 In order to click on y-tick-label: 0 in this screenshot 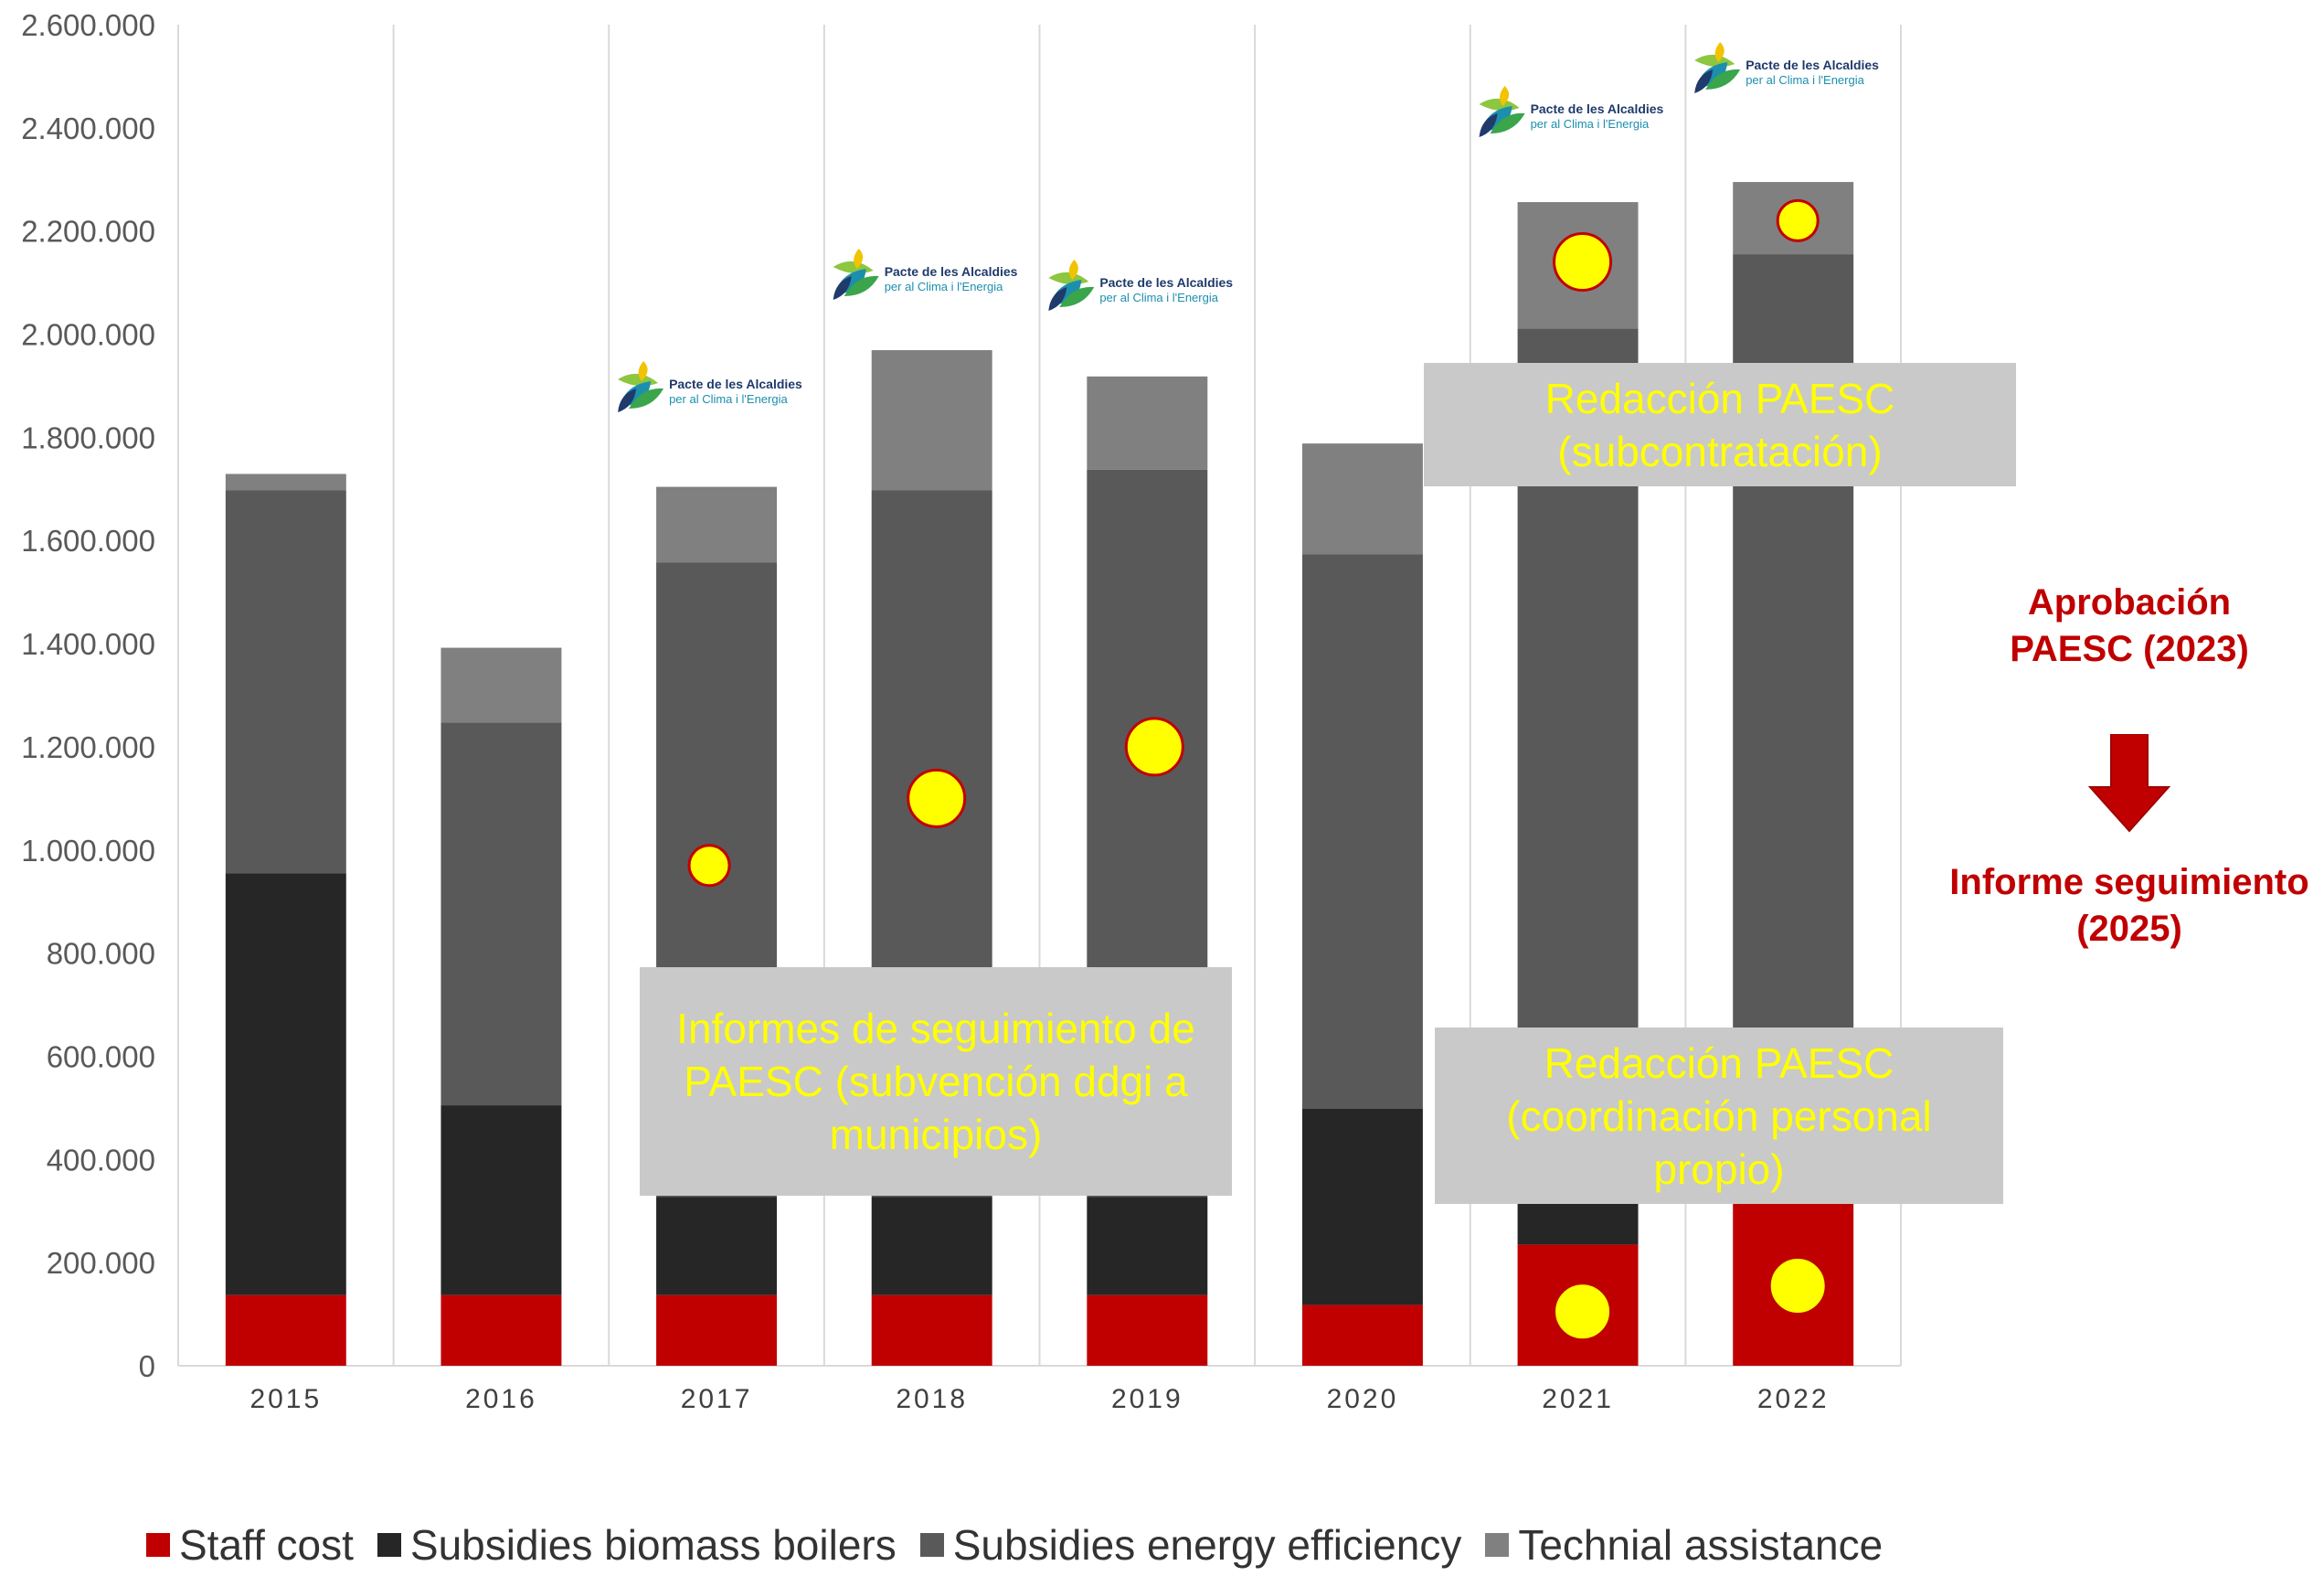, I will do `click(147, 1366)`.